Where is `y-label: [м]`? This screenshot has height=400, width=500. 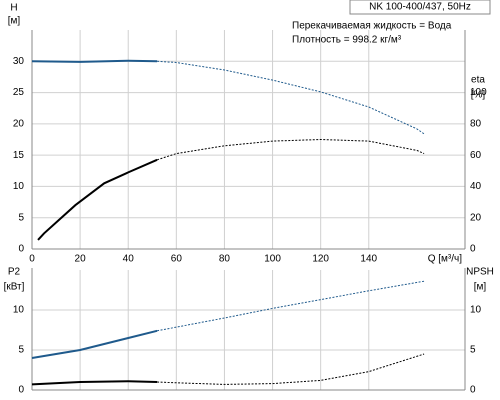
y-label: [м] is located at coordinates (14, 21).